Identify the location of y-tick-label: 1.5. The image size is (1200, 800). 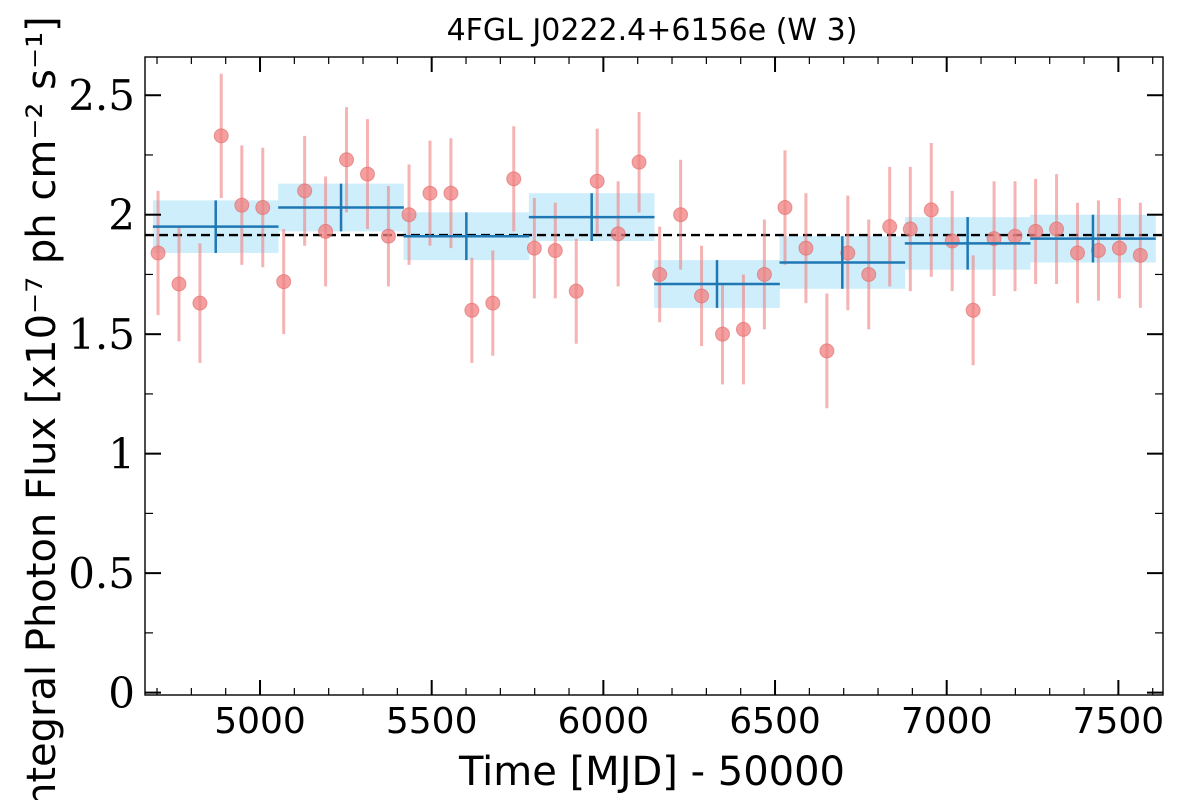
(101, 334).